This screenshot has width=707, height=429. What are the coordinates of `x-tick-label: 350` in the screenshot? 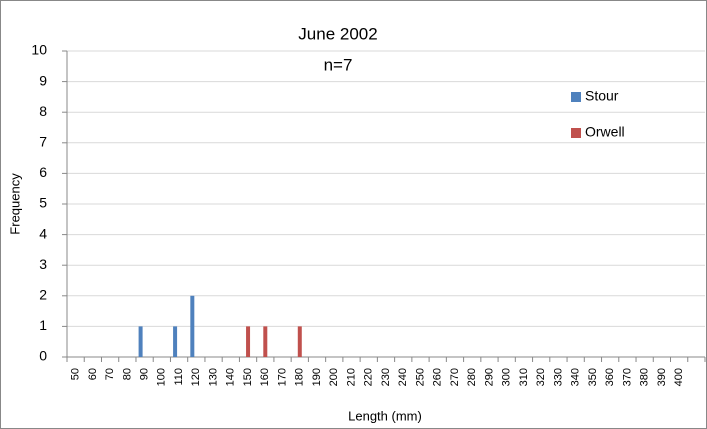 It's located at (593, 377).